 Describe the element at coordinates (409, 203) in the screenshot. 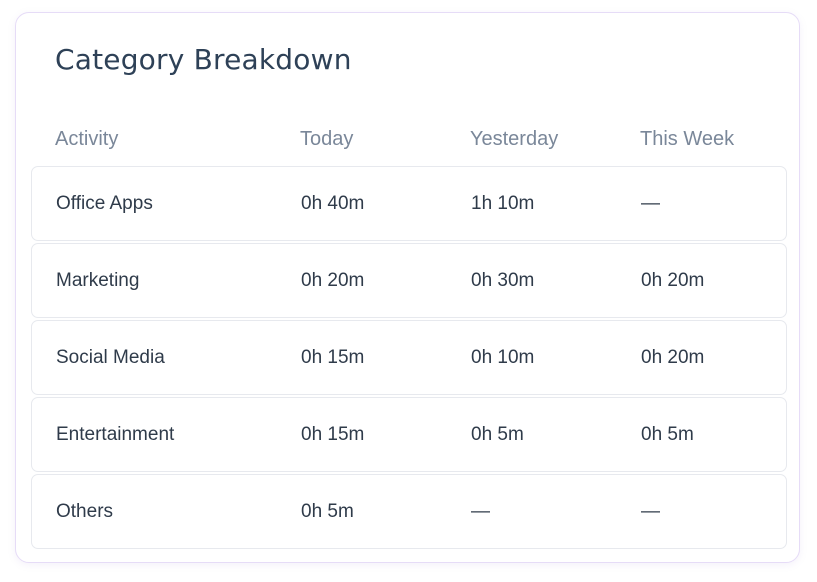

I see `table-row: Office Apps 0h 40m 1h 10m —` at that location.